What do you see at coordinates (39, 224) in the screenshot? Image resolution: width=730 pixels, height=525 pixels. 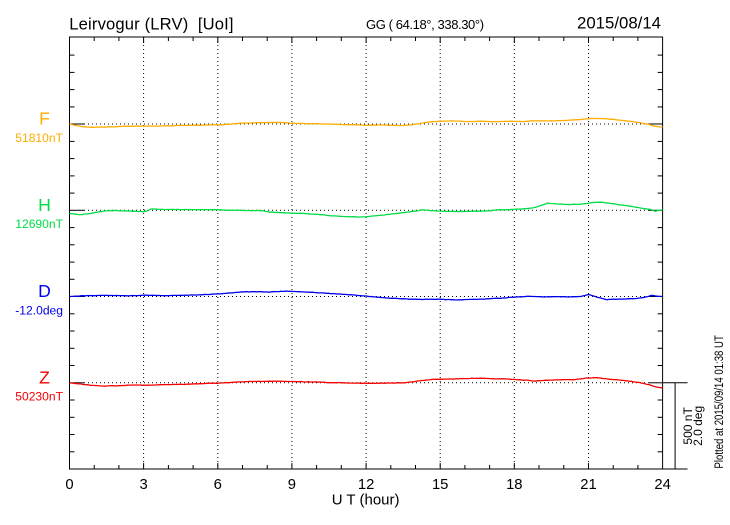 I see `svg-text: 12690nT` at bounding box center [39, 224].